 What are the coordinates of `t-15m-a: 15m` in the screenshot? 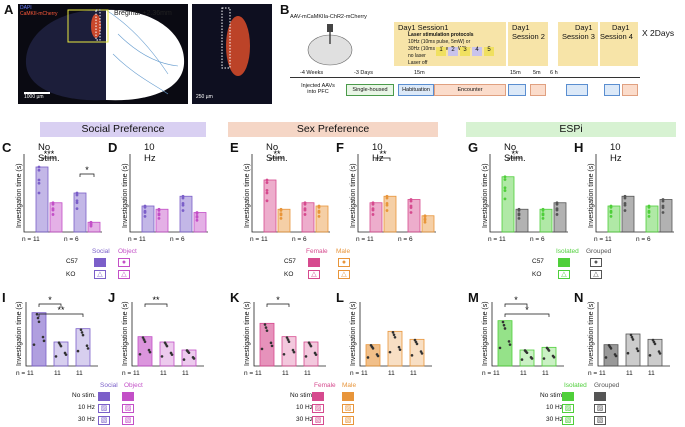 It's located at (419, 73).